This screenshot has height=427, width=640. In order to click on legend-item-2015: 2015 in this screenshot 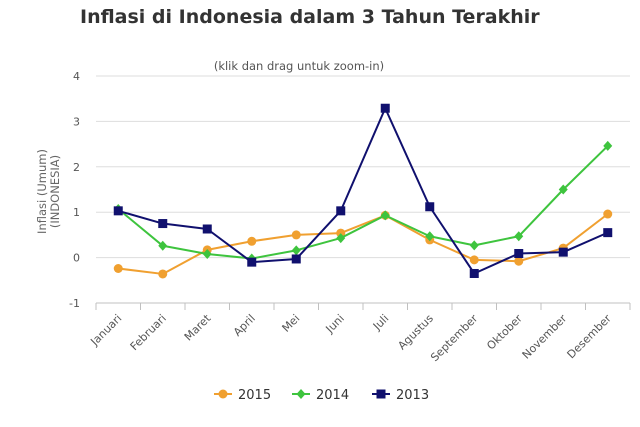, I will do `click(254, 395)`.